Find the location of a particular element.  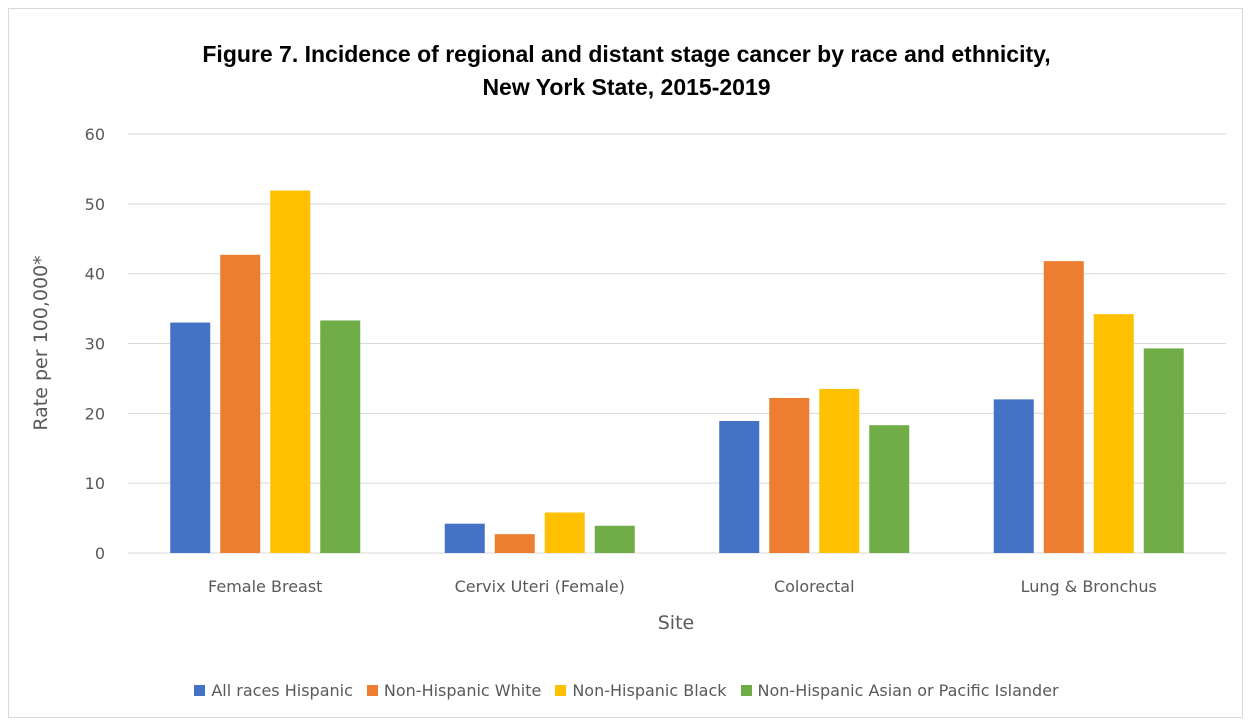

legend-item: Non-Hispanic Asian or Pacific Islander is located at coordinates (899, 690).